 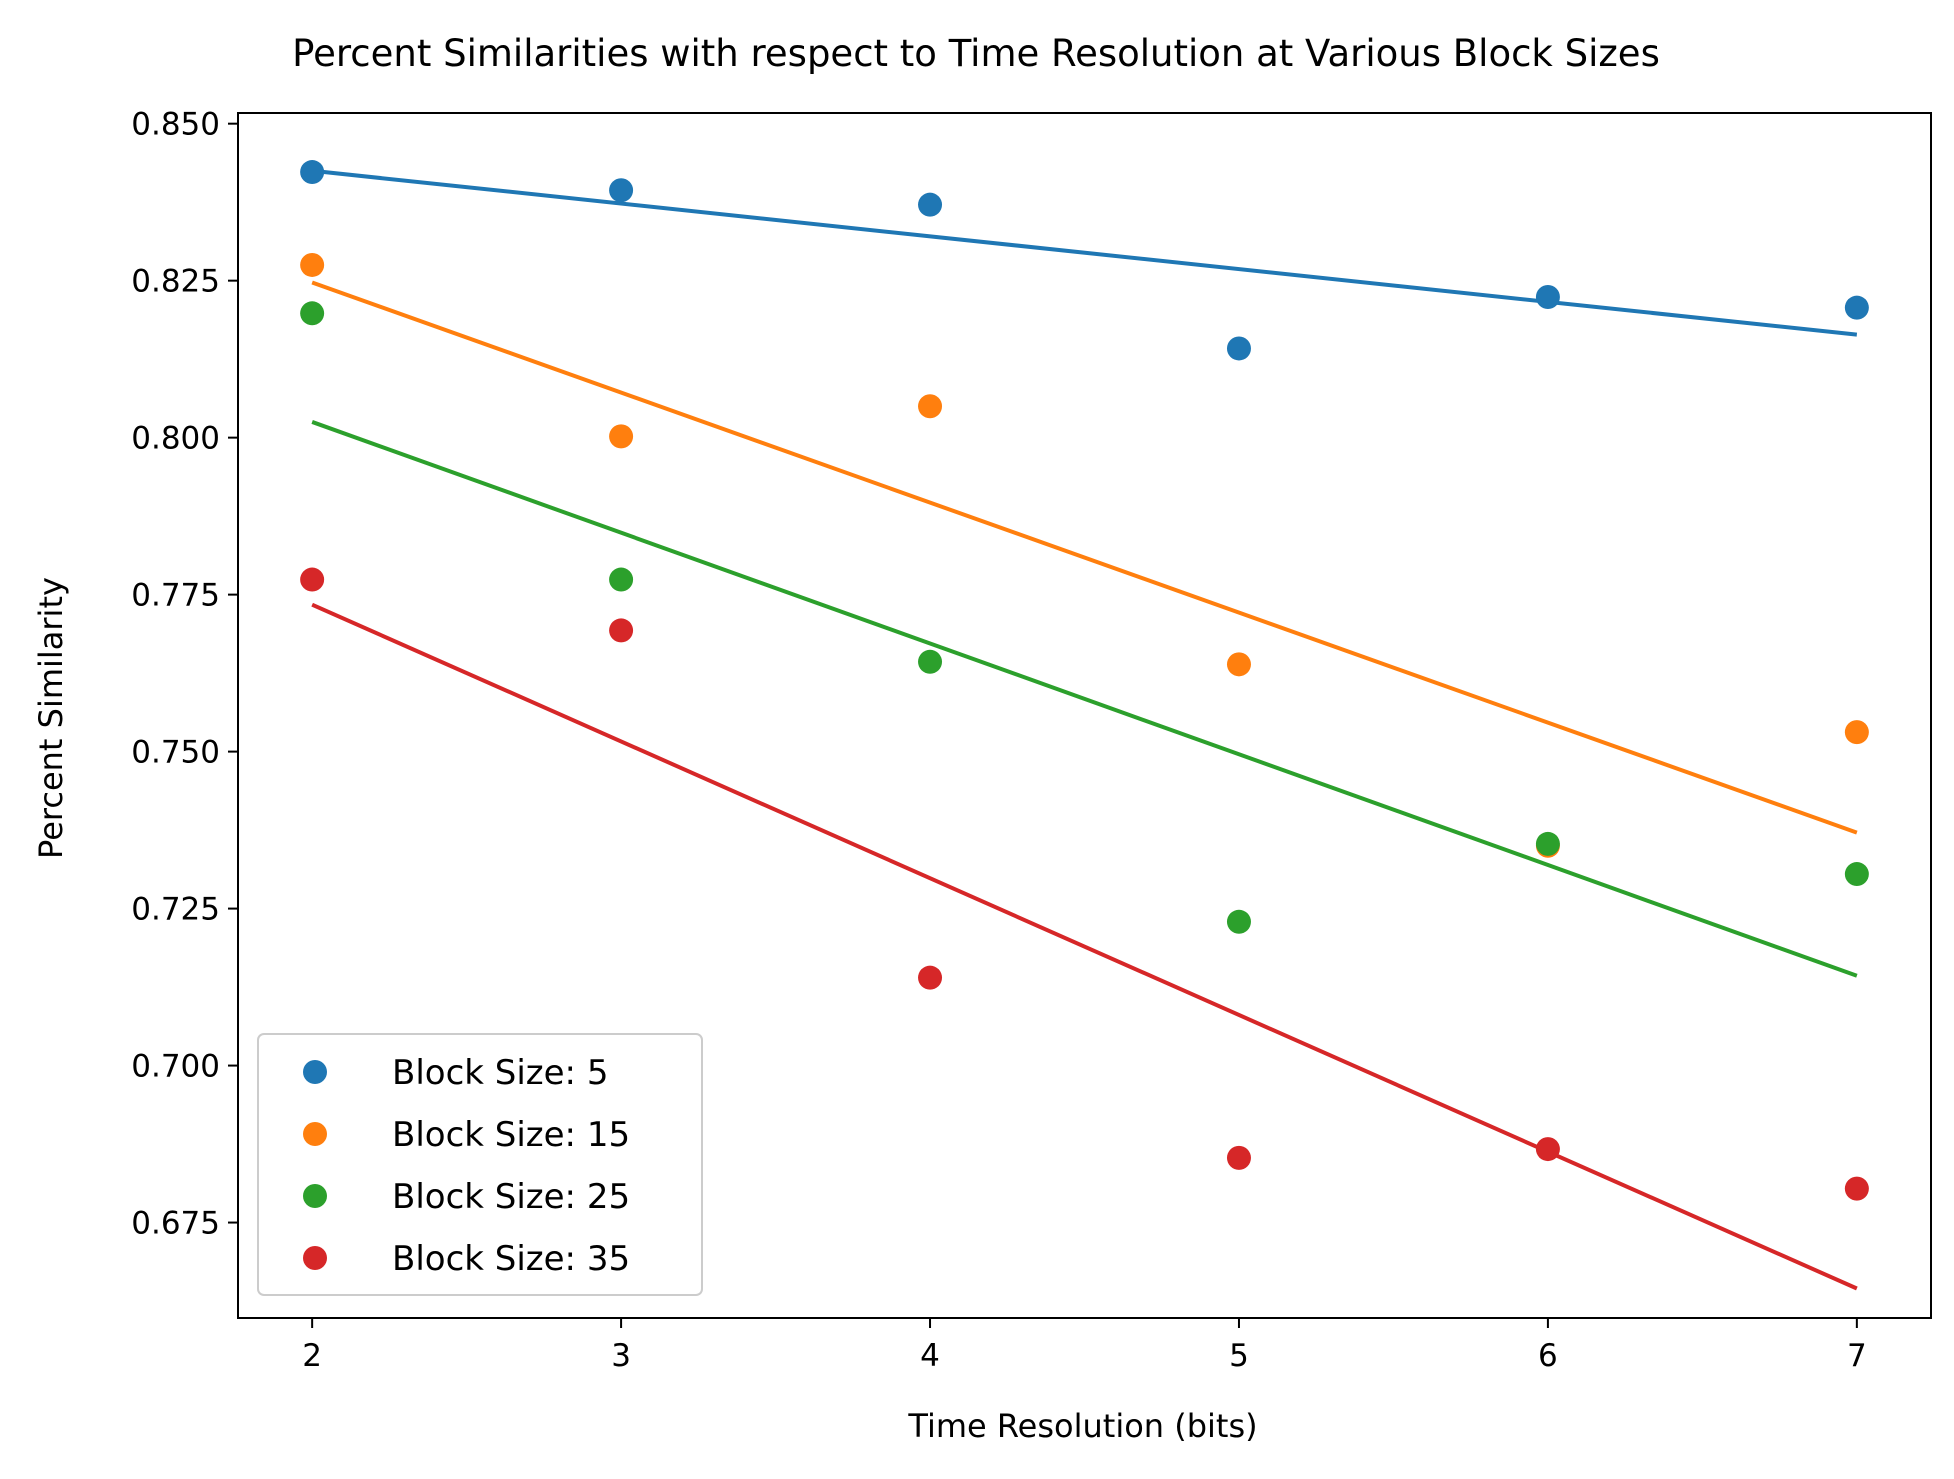 What do you see at coordinates (1857, 1356) in the screenshot?
I see `x-tick-label: 7` at bounding box center [1857, 1356].